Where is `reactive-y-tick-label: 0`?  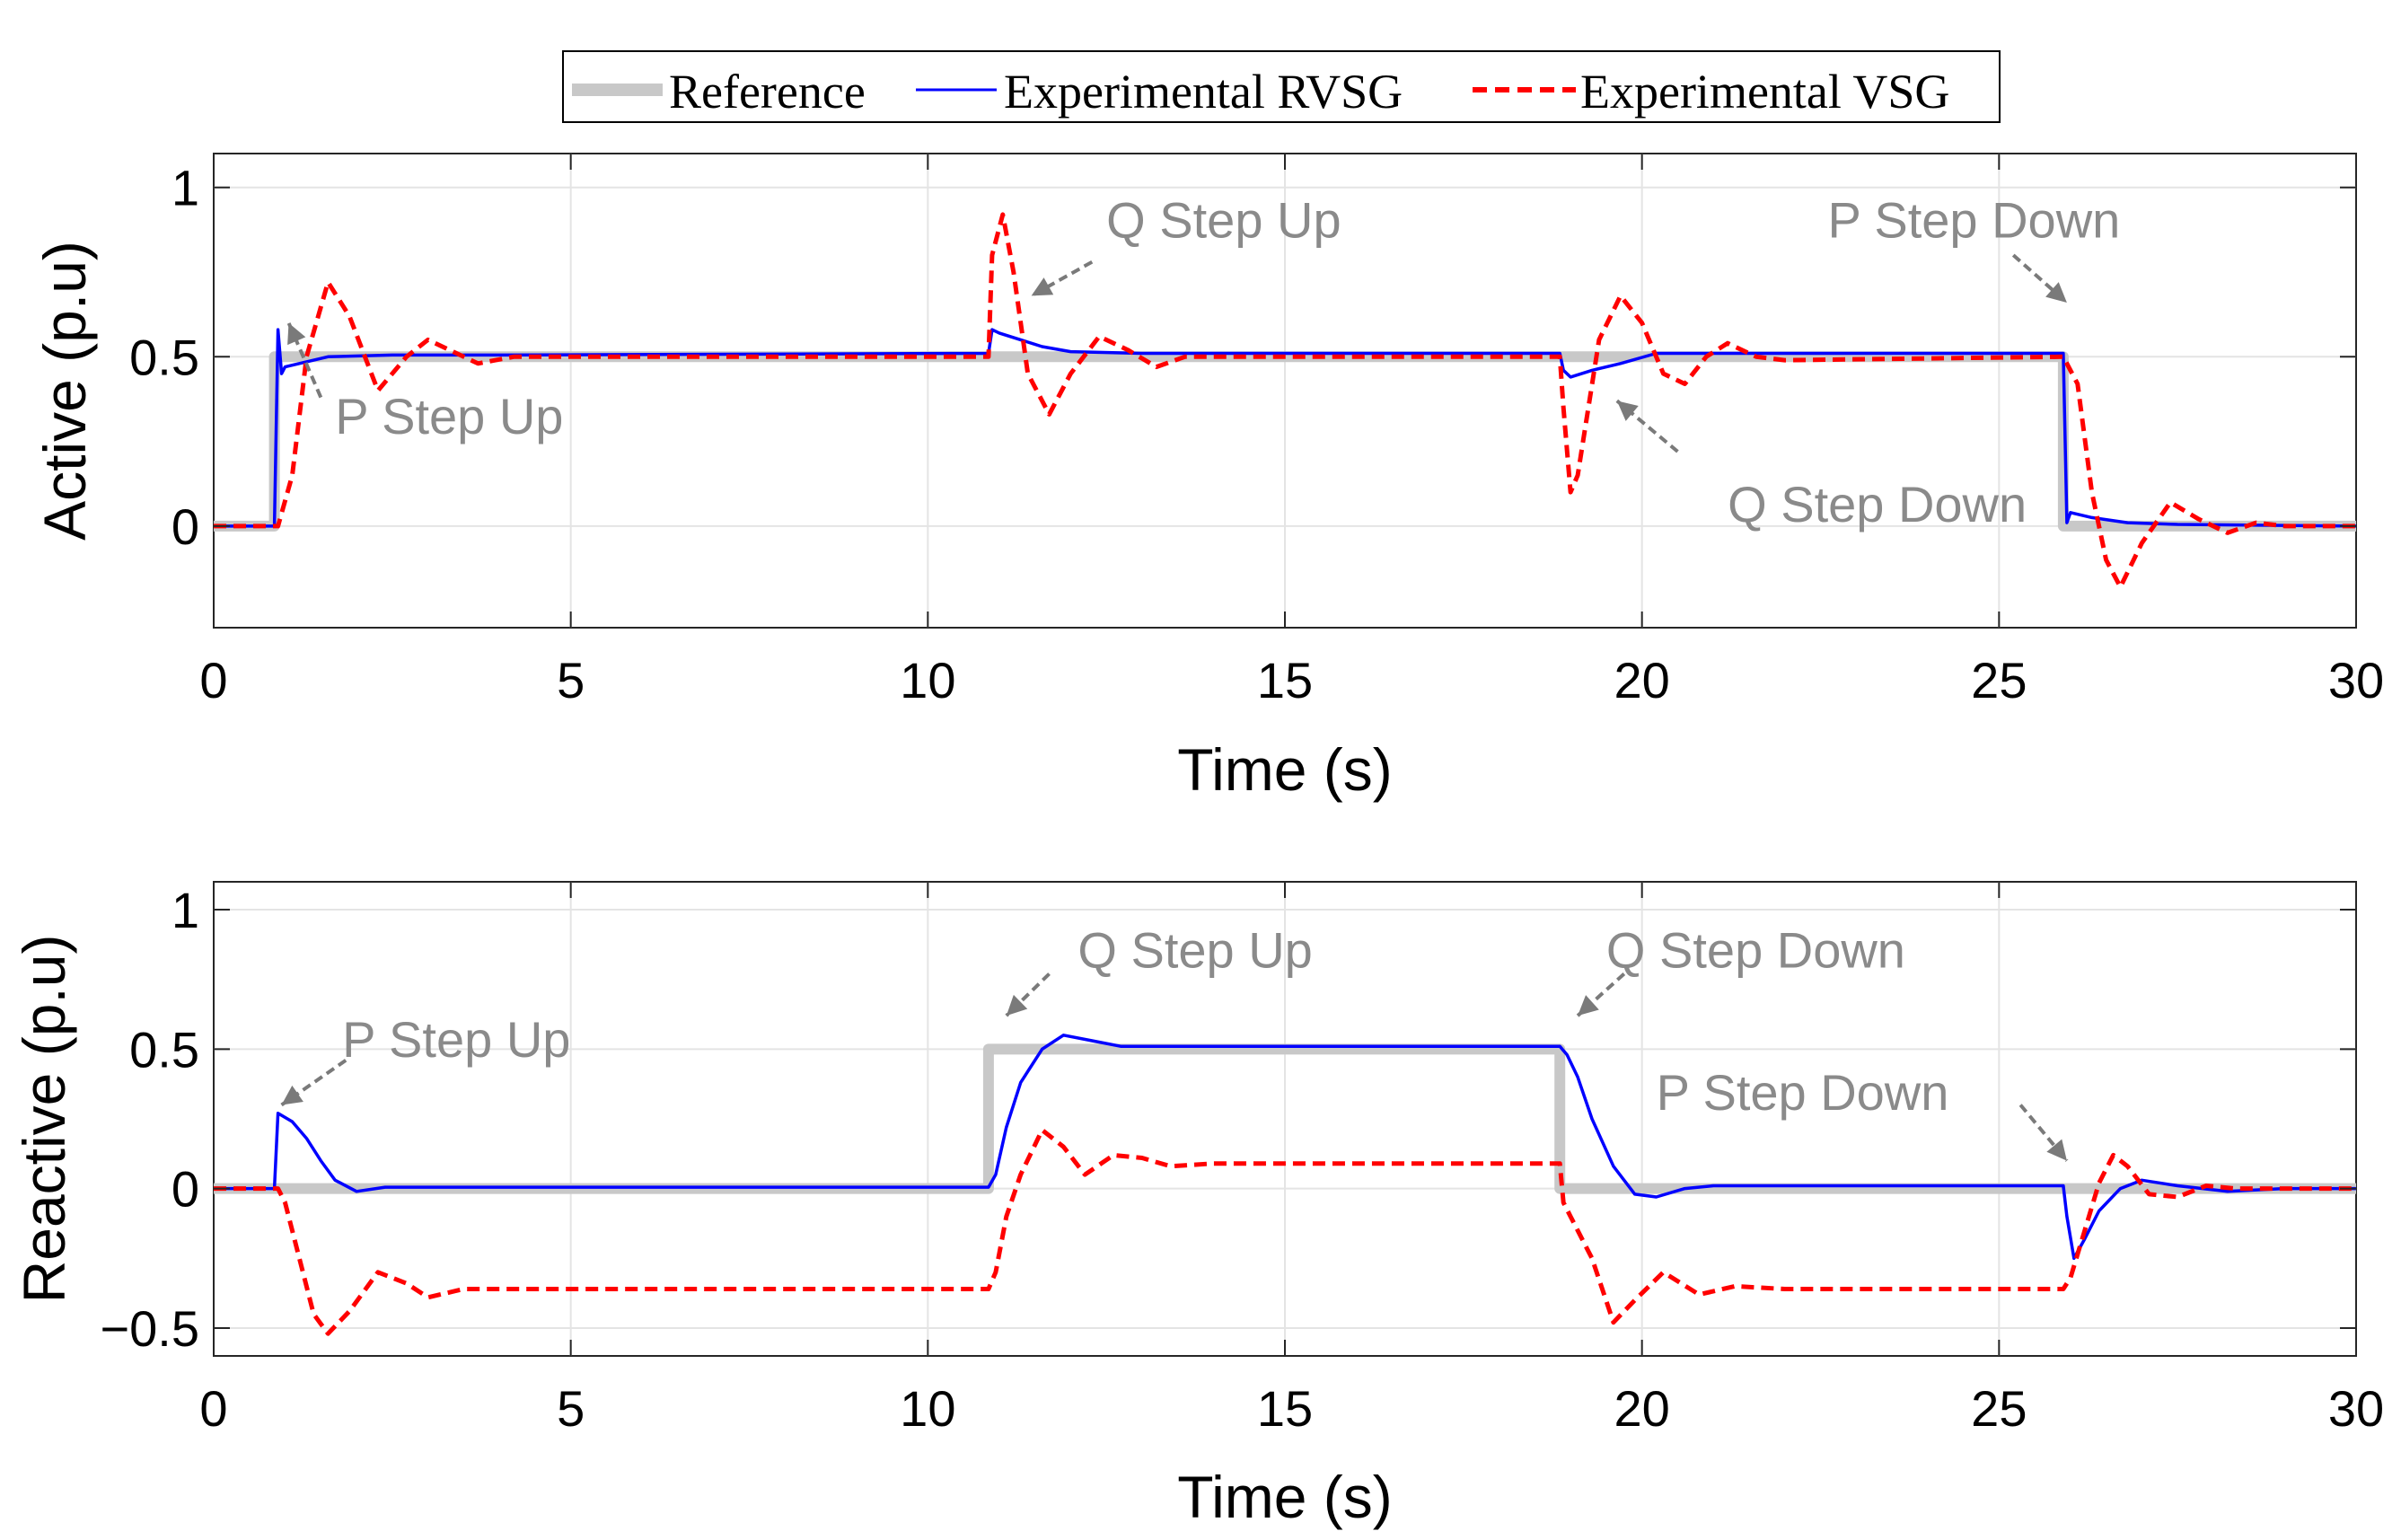 reactive-y-tick-label: 0 is located at coordinates (185, 1189).